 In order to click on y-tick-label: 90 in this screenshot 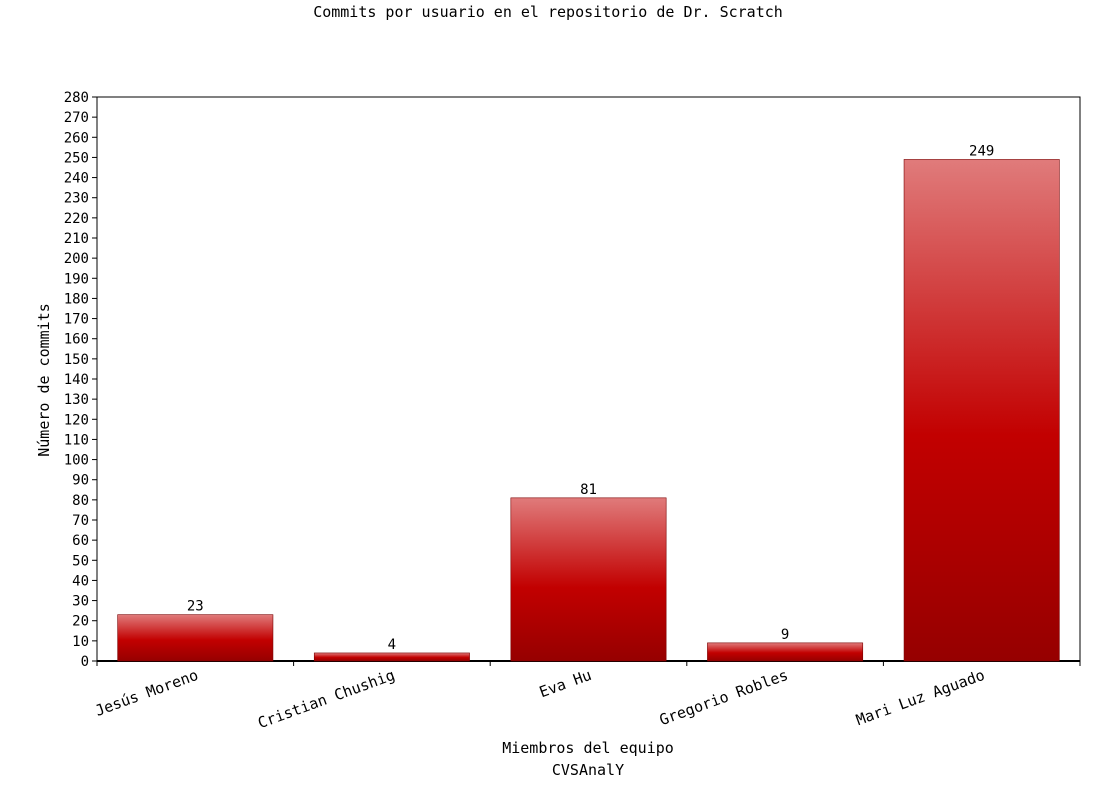, I will do `click(80, 481)`.